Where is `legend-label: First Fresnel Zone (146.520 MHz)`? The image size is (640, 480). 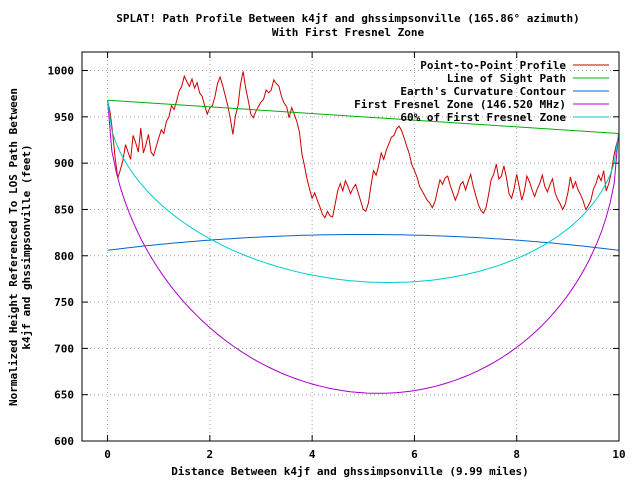
legend-label: First Fresnel Zone (146.520 MHz) is located at coordinates (460, 104).